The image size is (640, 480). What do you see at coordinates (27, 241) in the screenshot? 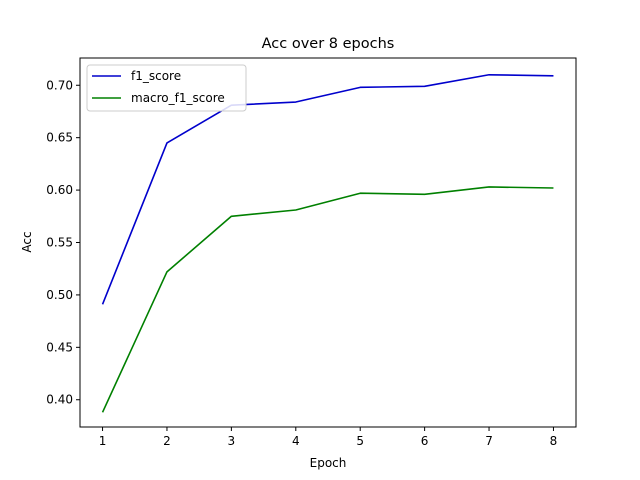
I see `y-axis-label: Acc` at bounding box center [27, 241].